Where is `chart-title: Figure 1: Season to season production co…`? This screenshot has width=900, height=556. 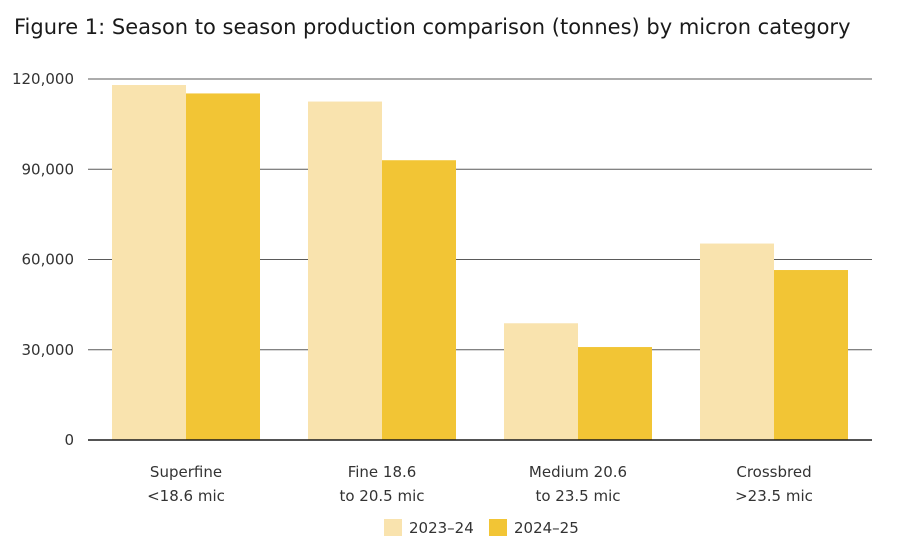
chart-title: Figure 1: Season to season production co… is located at coordinates (432, 27).